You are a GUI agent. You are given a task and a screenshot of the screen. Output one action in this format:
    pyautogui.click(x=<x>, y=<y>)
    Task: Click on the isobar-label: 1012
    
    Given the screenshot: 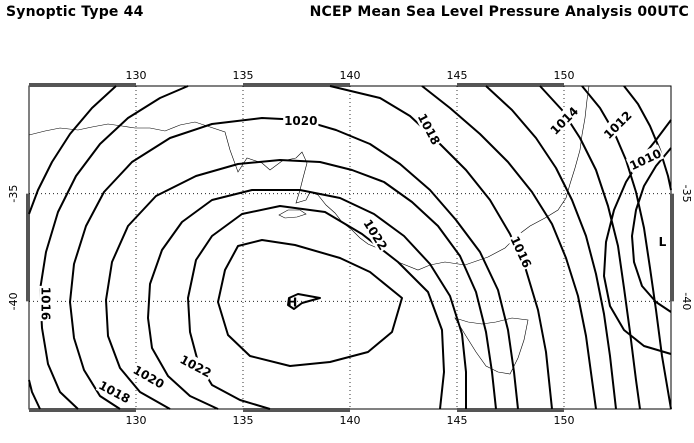 What is the action you would take?
    pyautogui.click(x=617, y=124)
    